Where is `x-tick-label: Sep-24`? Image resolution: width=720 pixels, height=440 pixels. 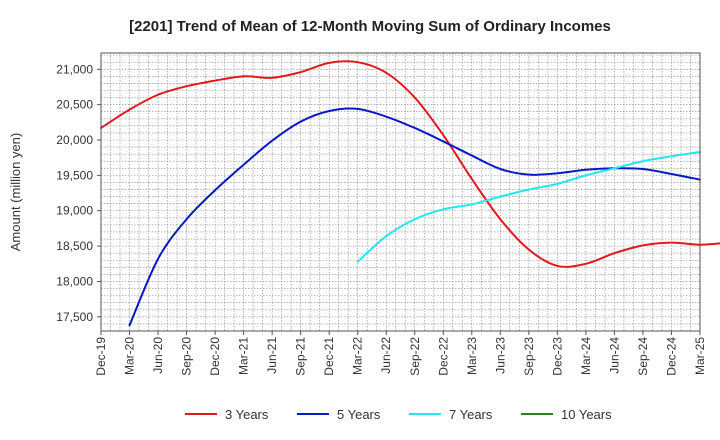 x-tick-label: Sep-24 is located at coordinates (643, 356).